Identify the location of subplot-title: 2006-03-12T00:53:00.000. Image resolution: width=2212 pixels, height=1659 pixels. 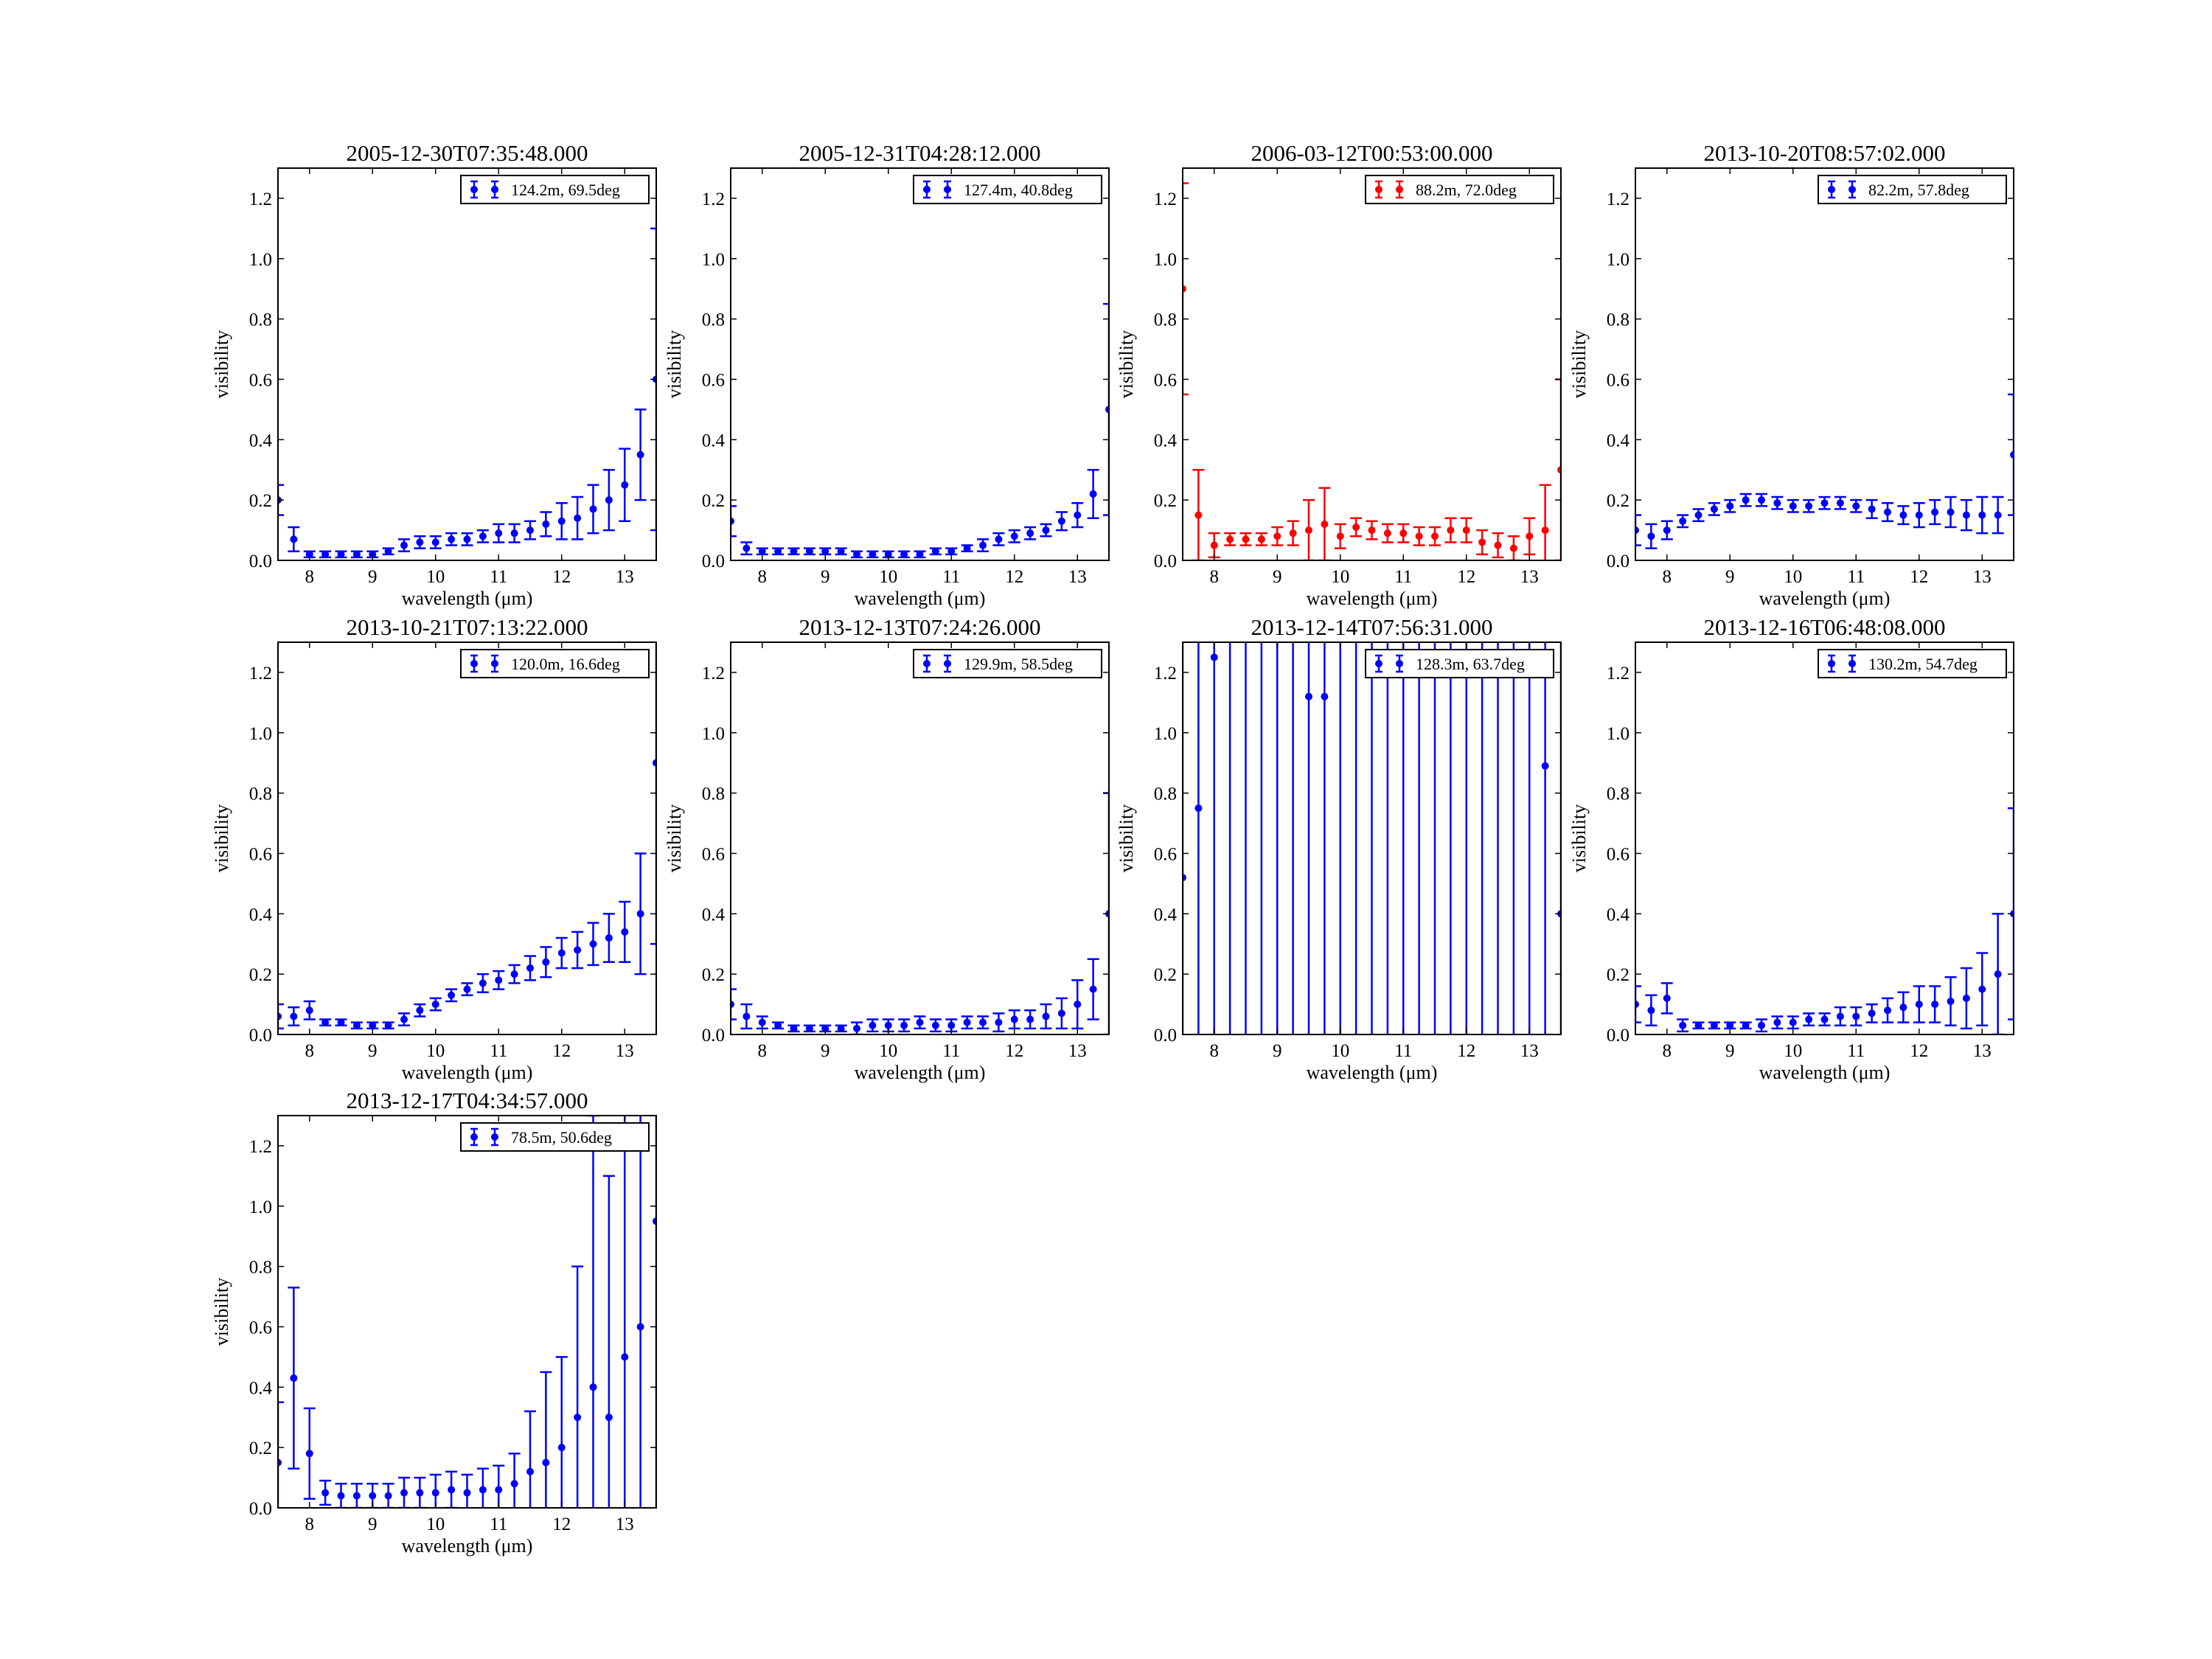
(1371, 153).